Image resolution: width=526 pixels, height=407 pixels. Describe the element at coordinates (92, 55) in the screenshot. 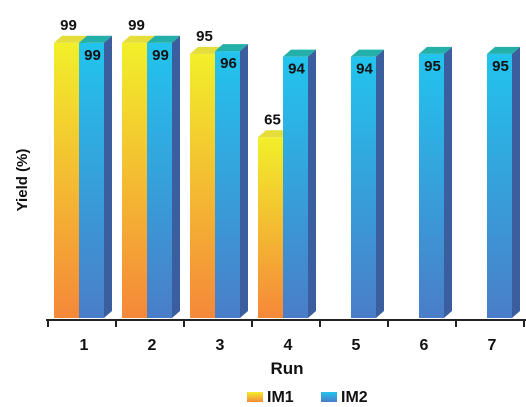

I see `data-label-im2-run-1: 99` at that location.